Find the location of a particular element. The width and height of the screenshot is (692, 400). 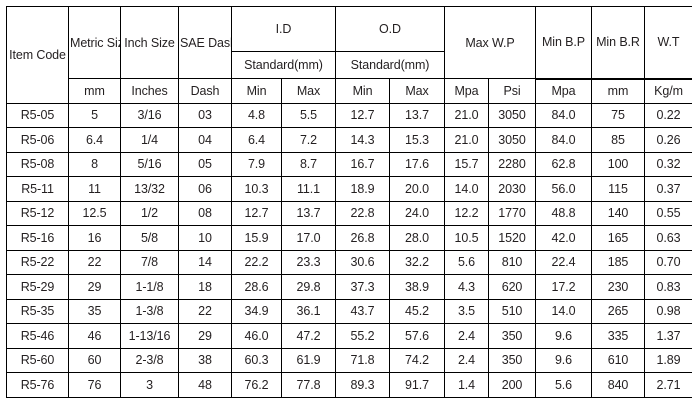

cell-min-br-mm: 335 is located at coordinates (618, 336).